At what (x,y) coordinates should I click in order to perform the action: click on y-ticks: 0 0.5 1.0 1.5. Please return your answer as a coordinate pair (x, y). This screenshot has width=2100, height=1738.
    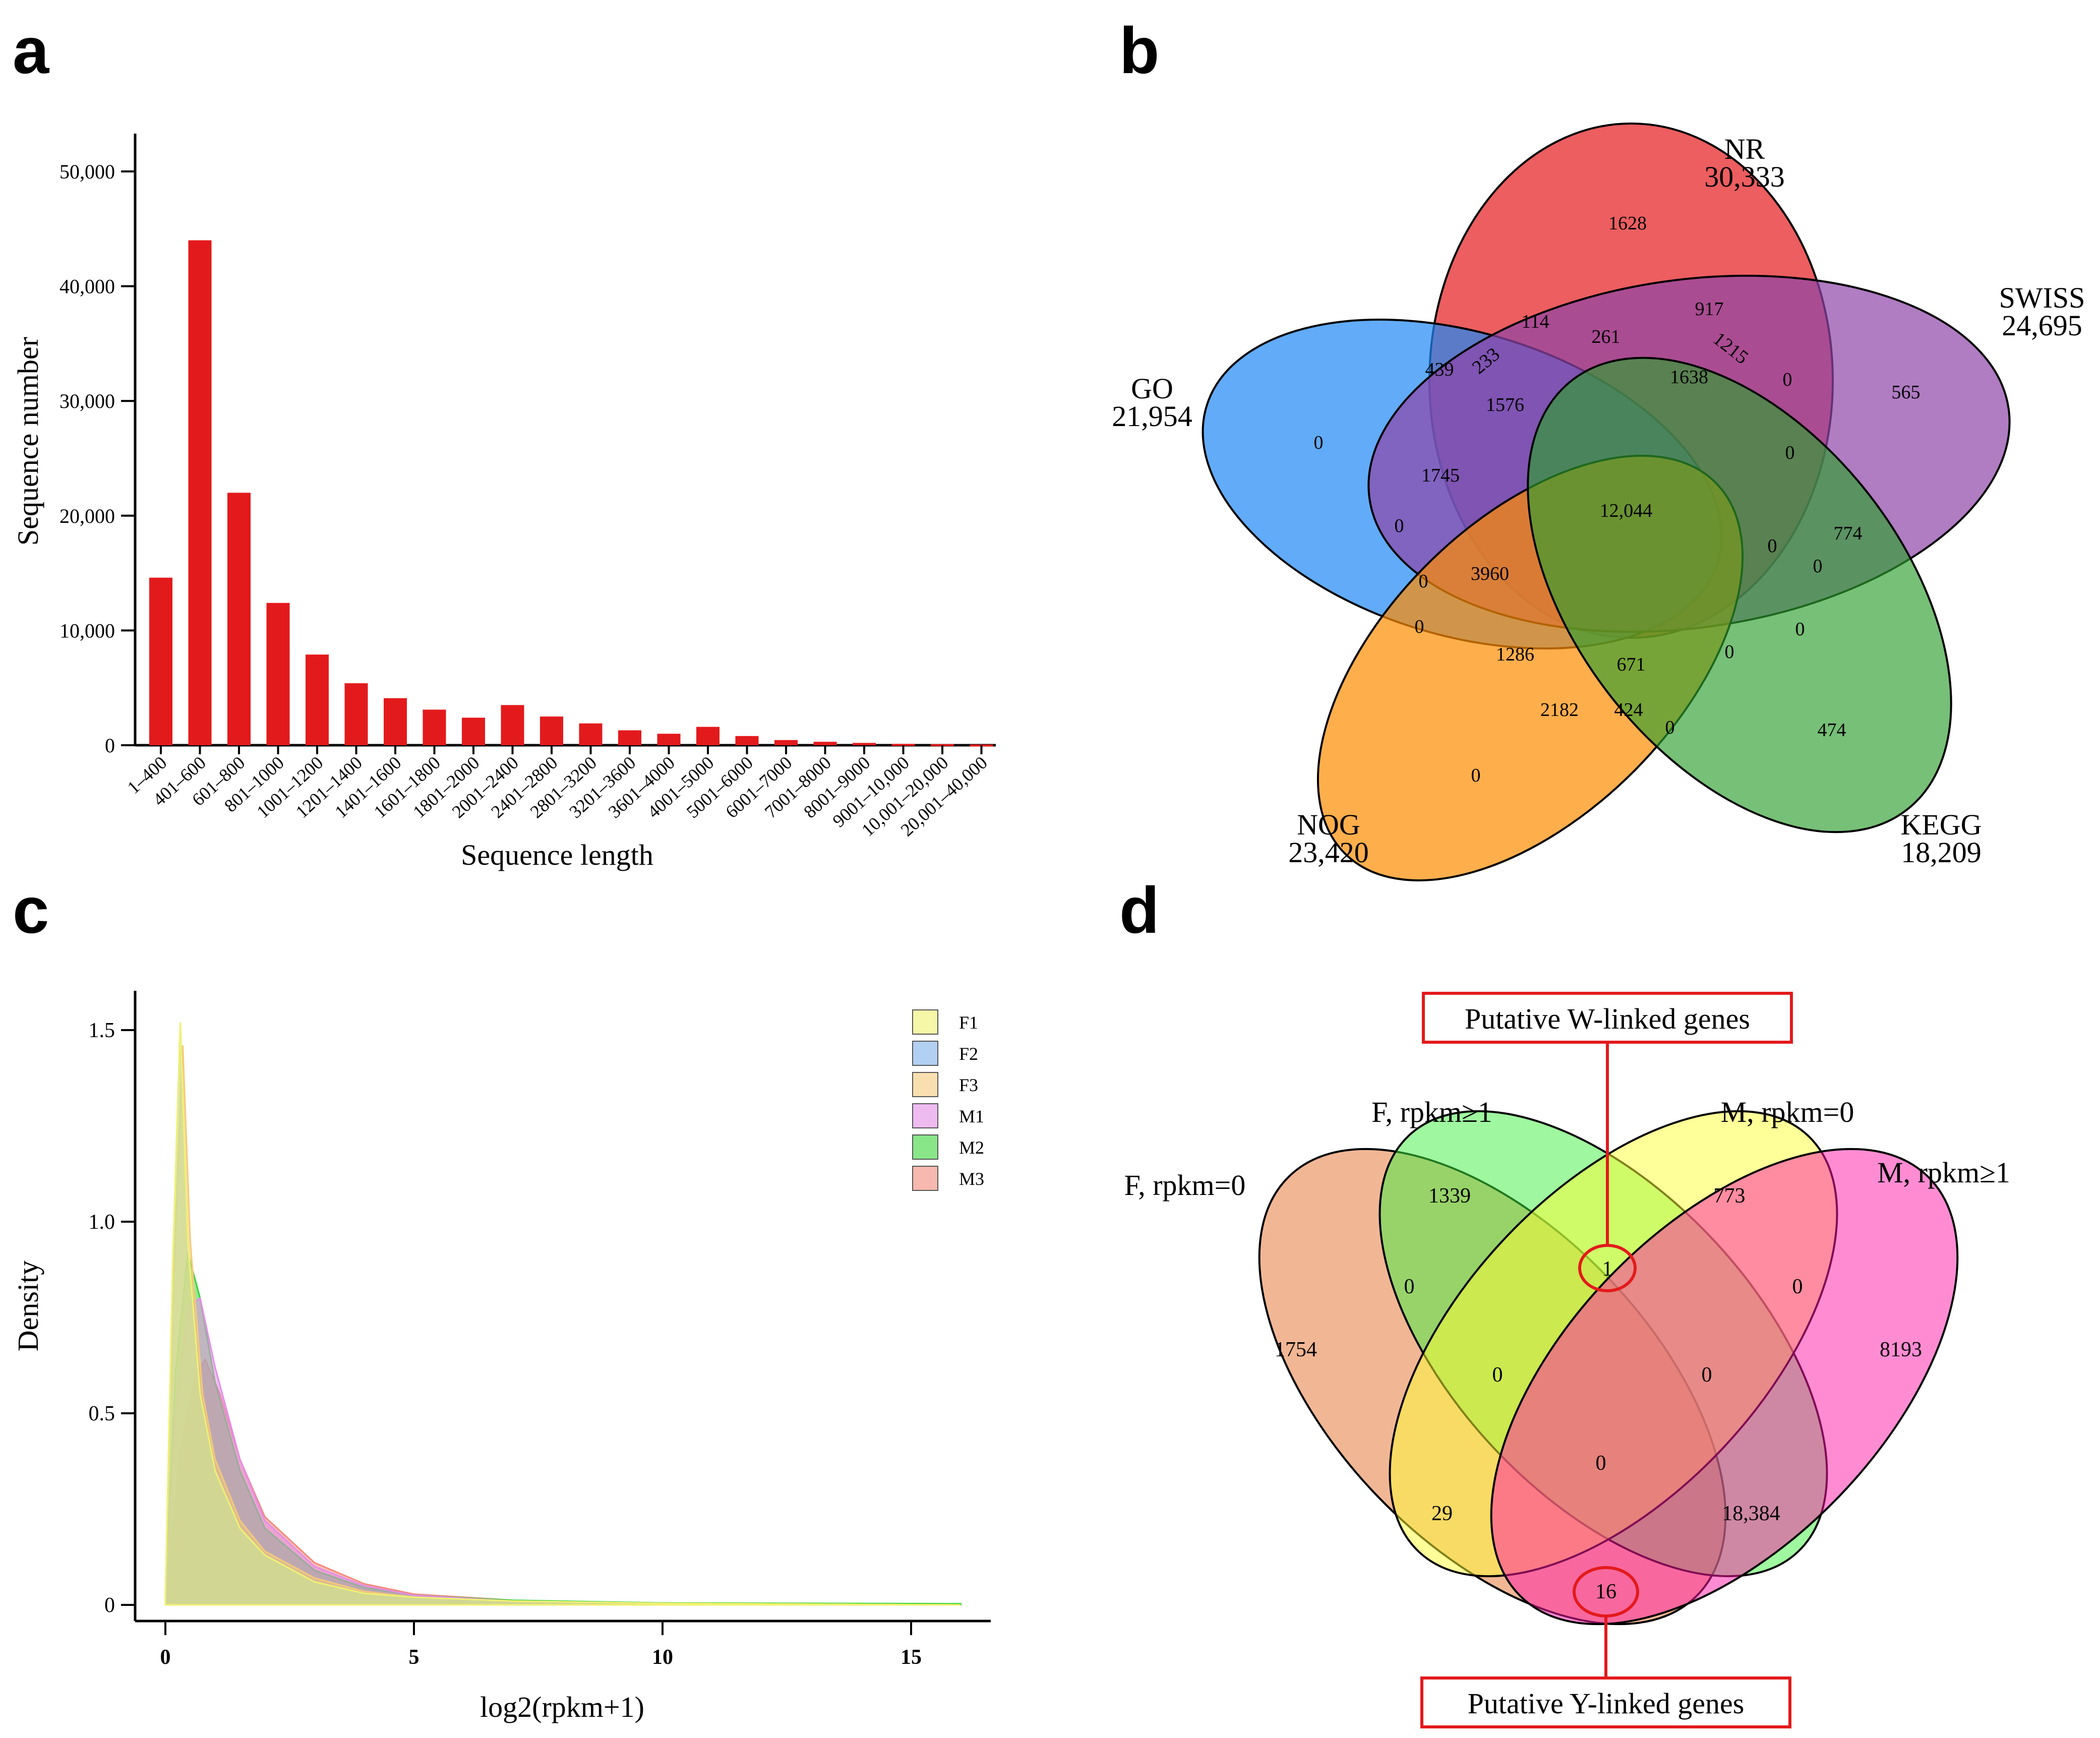
    Looking at the image, I should click on (112, 1318).